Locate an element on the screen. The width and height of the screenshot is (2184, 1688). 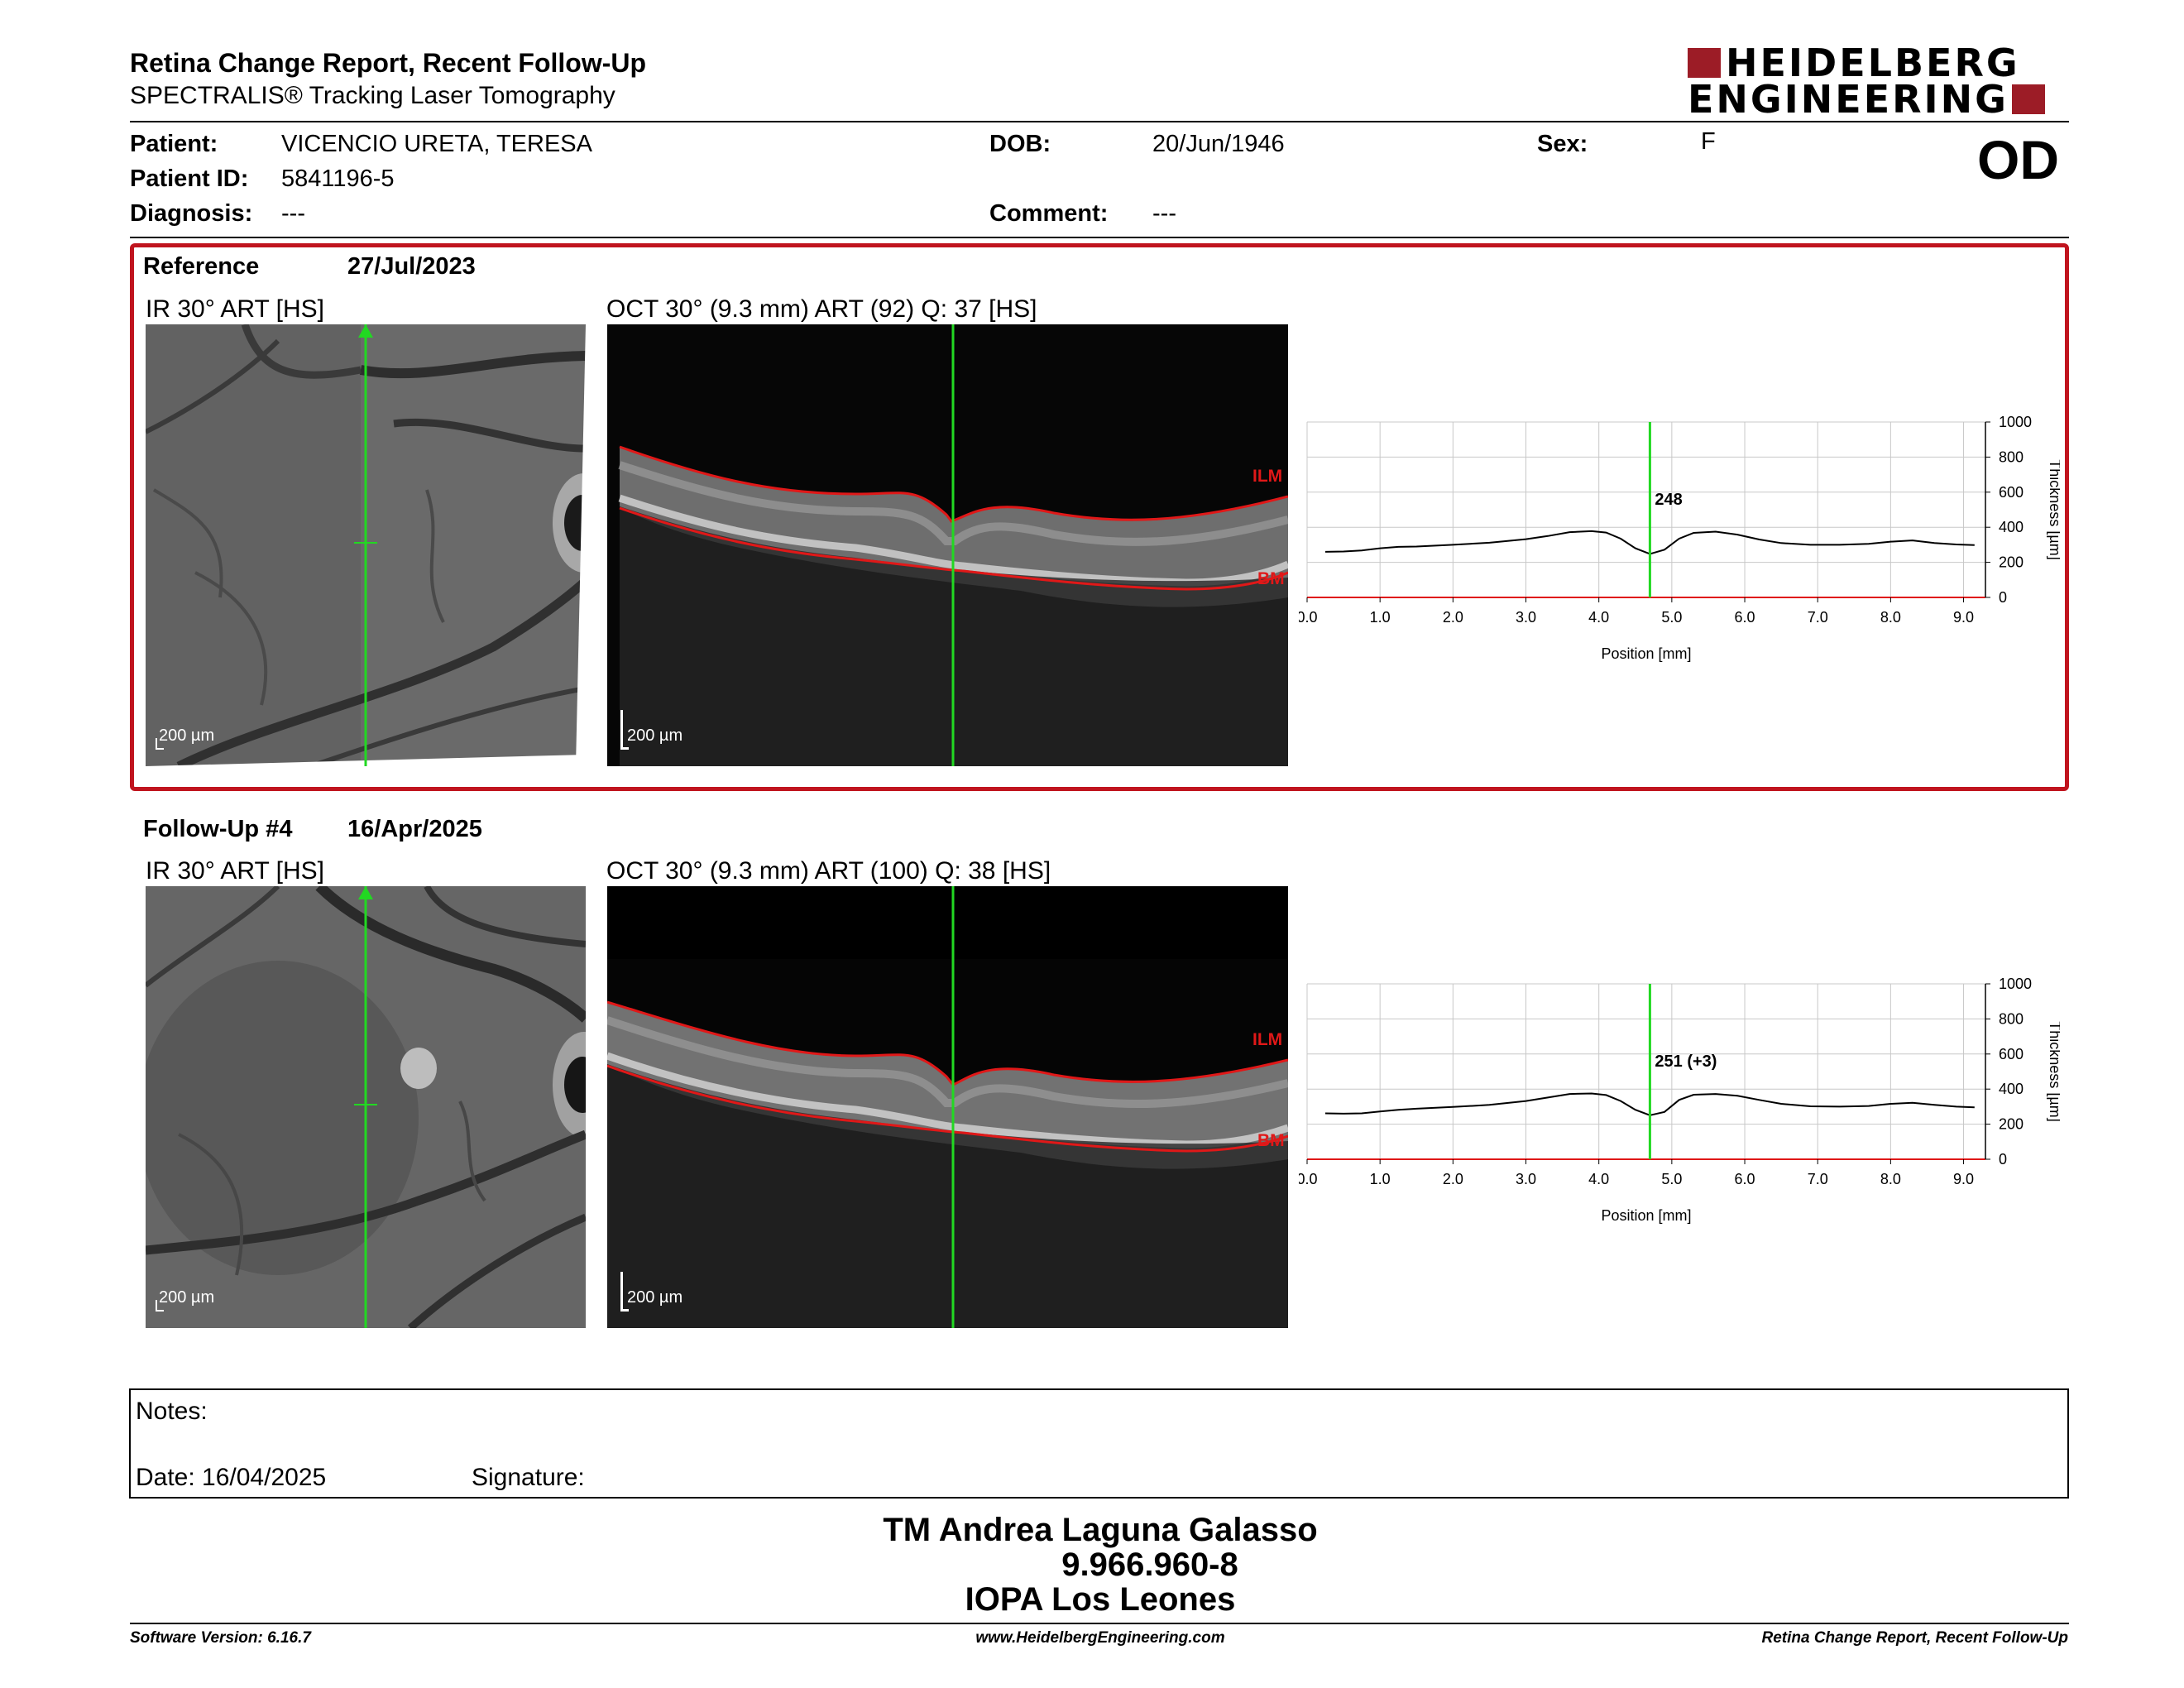
diagnosis-value: --- is located at coordinates (293, 213).